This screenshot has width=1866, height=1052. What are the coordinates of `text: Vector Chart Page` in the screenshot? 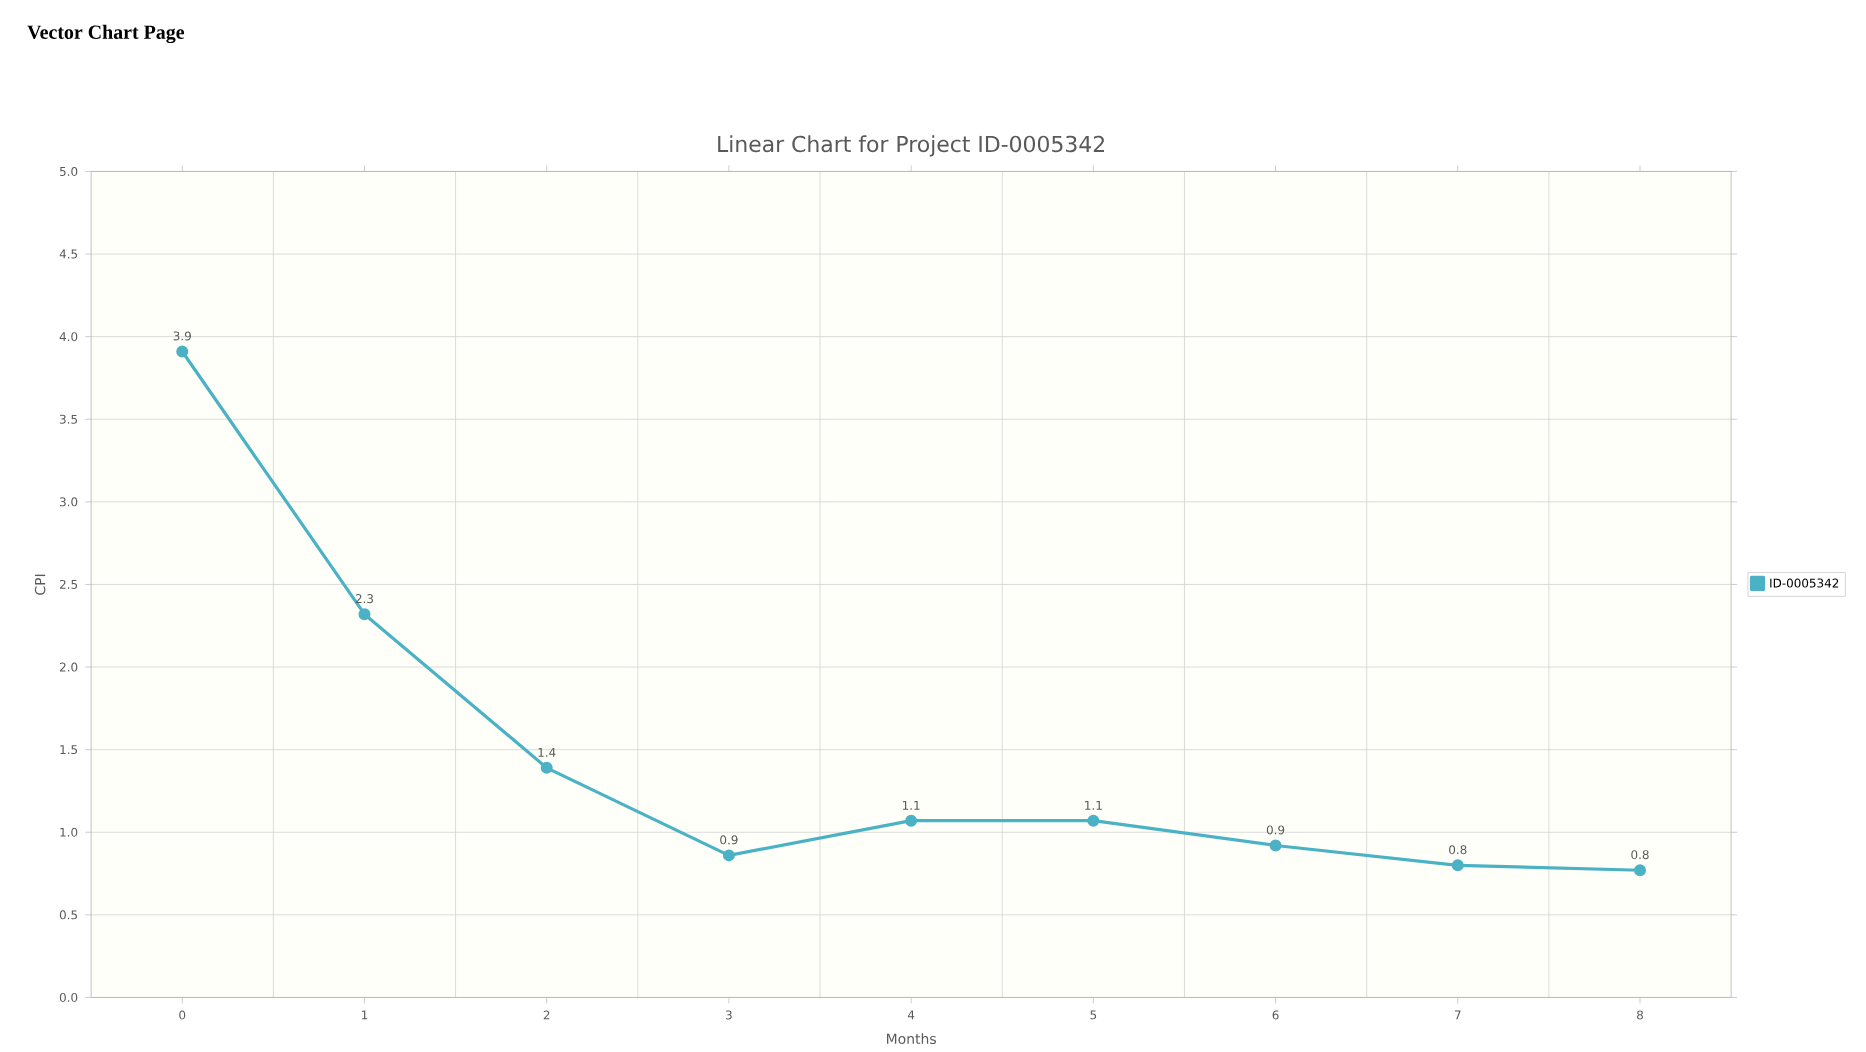 It's located at (106, 34).